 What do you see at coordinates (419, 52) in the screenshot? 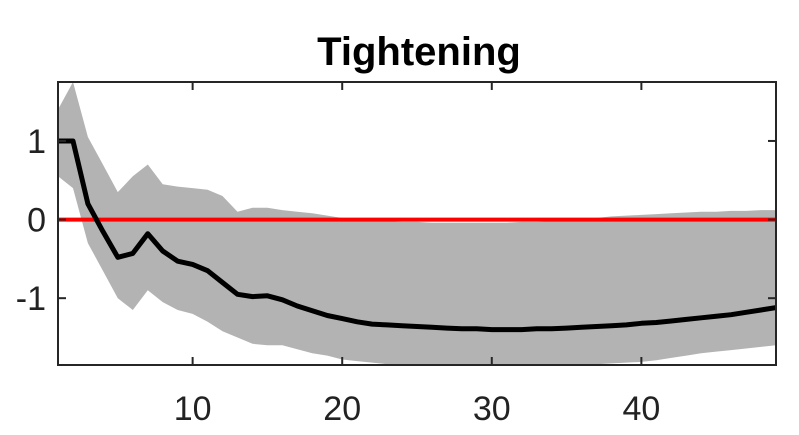
I see `chart-title: Tightening` at bounding box center [419, 52].